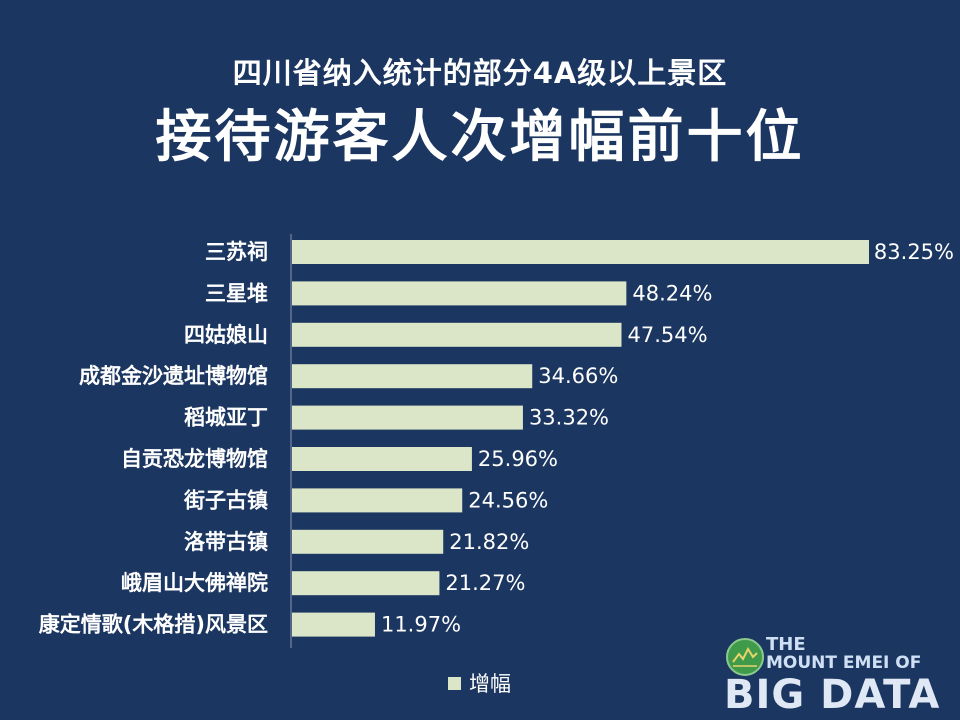 The image size is (960, 720). Describe the element at coordinates (421, 625) in the screenshot. I see `data-label: 11.97%` at that location.